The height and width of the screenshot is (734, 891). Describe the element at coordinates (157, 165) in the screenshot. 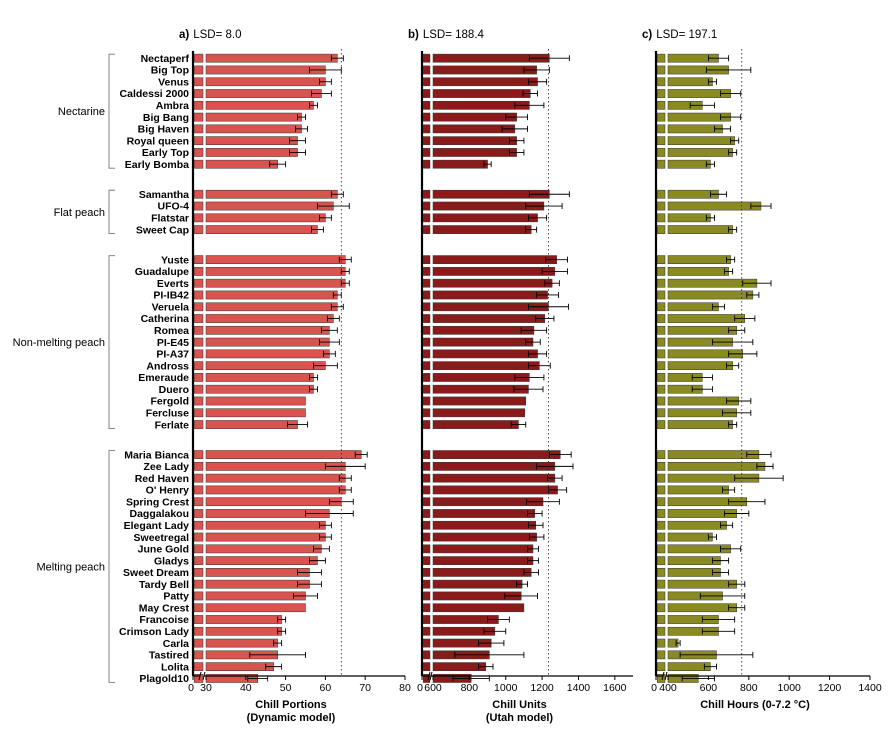

I see `cultivar-label: Early Bomba` at that location.